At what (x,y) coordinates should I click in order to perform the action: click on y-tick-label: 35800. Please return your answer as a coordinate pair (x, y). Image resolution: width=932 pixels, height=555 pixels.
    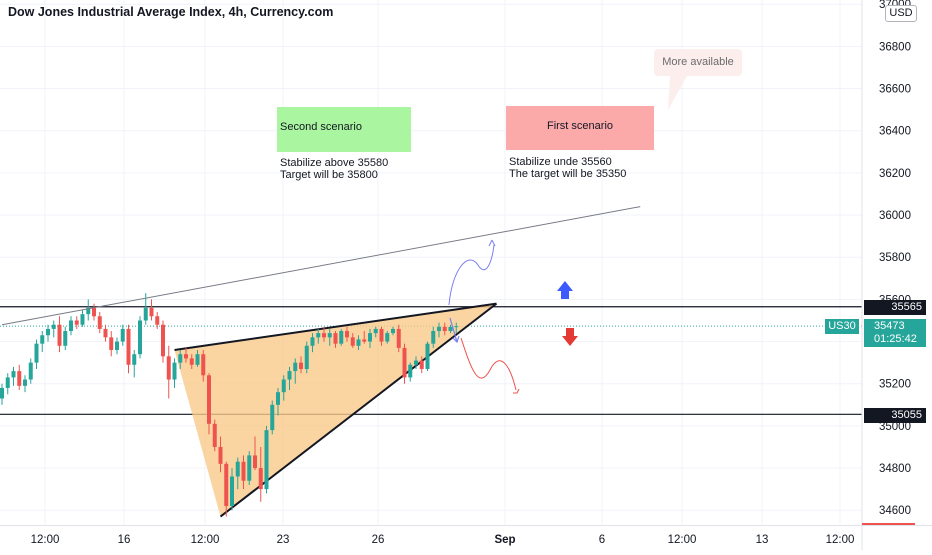
    Looking at the image, I should click on (895, 258).